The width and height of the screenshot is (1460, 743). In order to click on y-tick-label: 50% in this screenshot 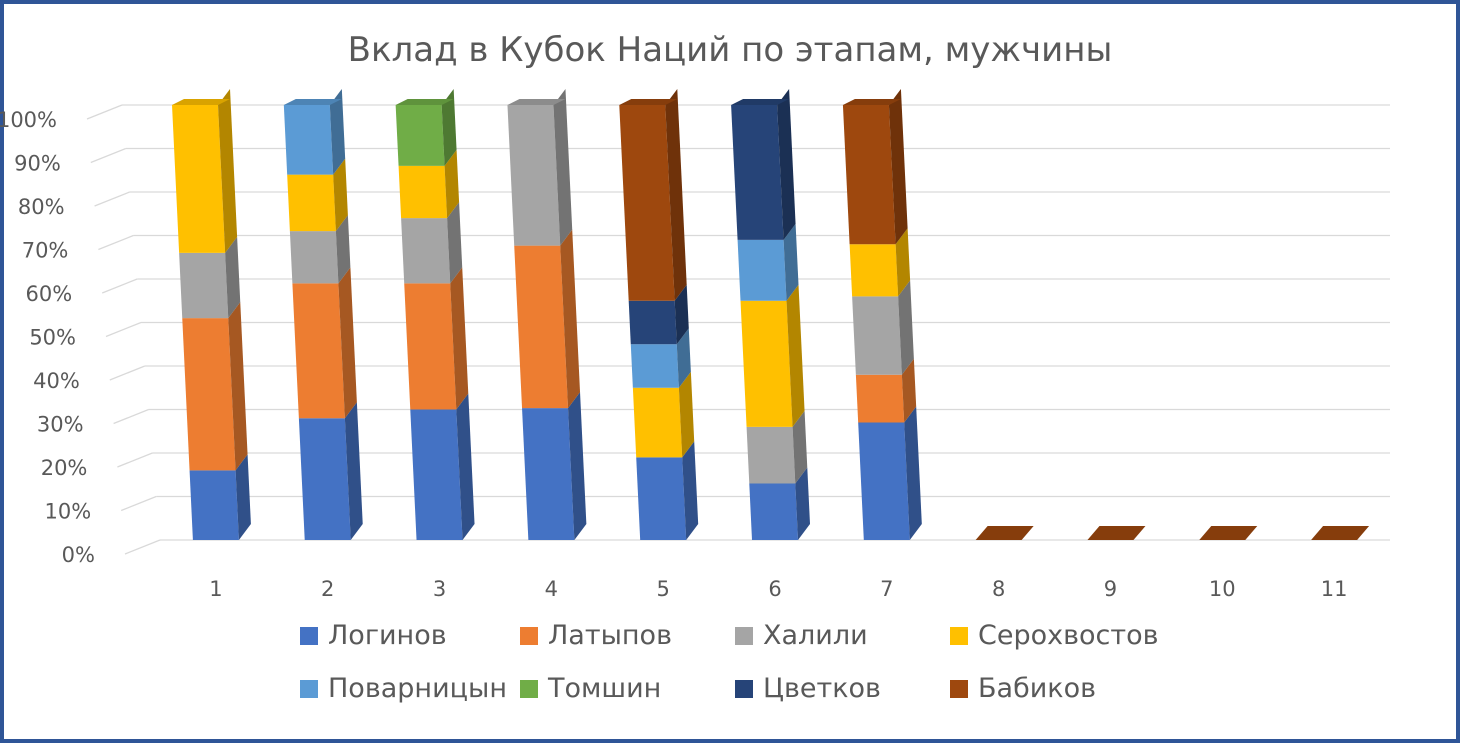, I will do `click(52, 338)`.